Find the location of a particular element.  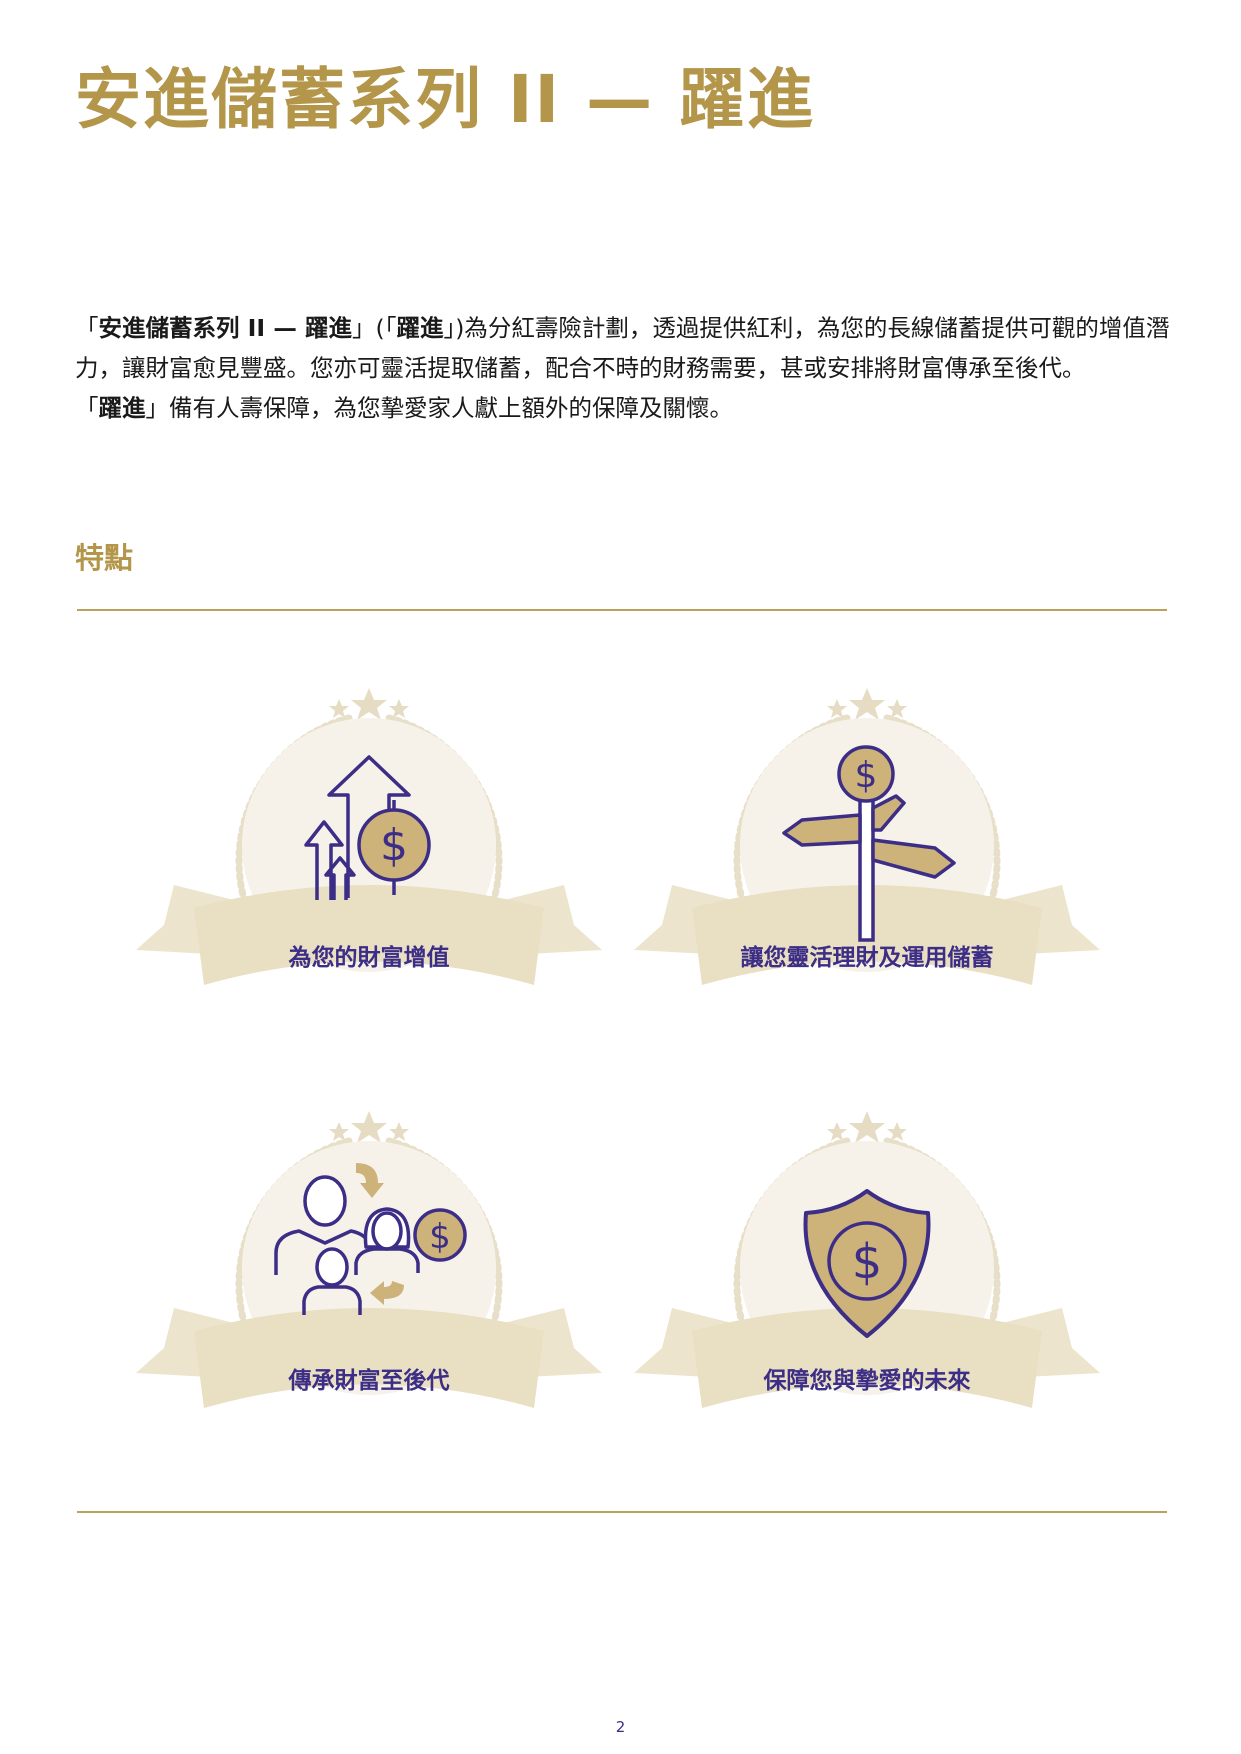

quote-mark: 」 is located at coordinates (157, 408).